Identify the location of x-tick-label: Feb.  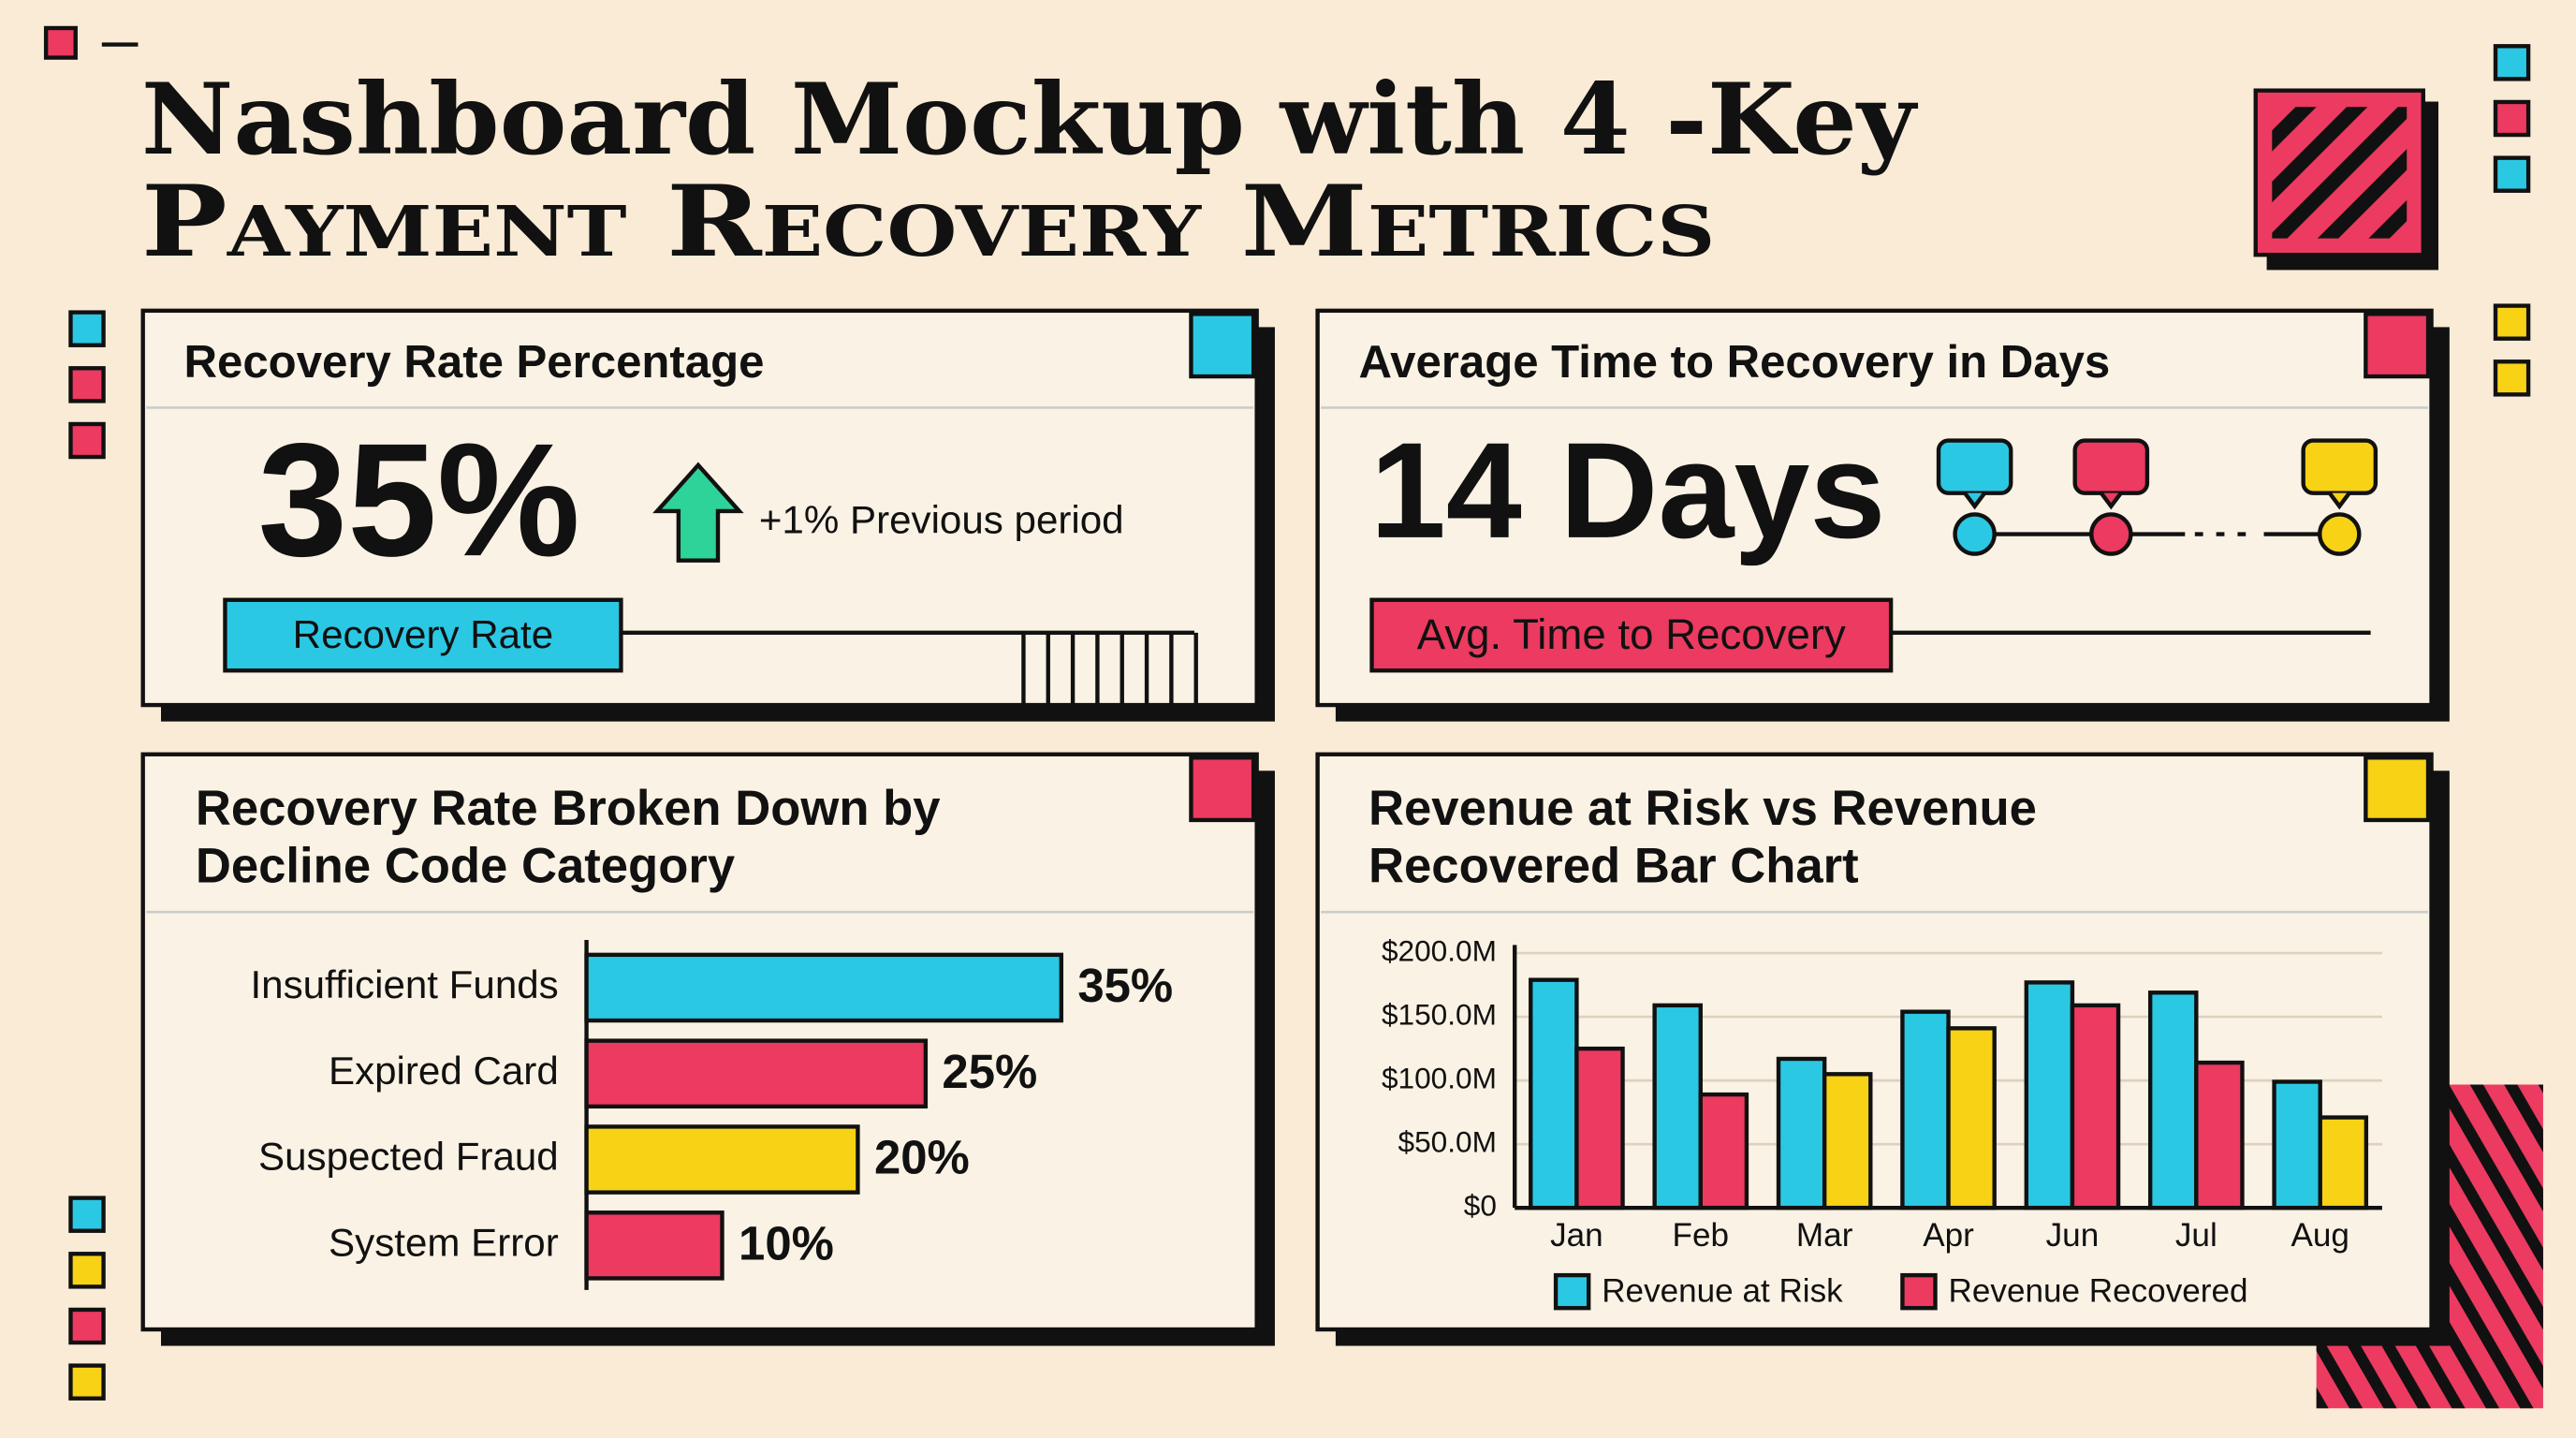
(1701, 1235).